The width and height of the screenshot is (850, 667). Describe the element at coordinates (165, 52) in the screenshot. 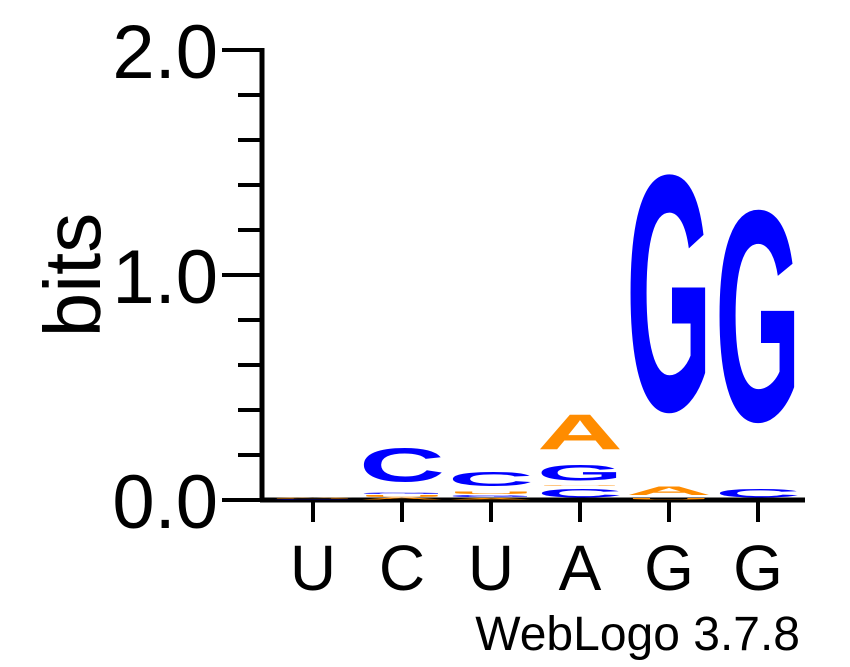

I see `y-tick-label: 2.0` at that location.